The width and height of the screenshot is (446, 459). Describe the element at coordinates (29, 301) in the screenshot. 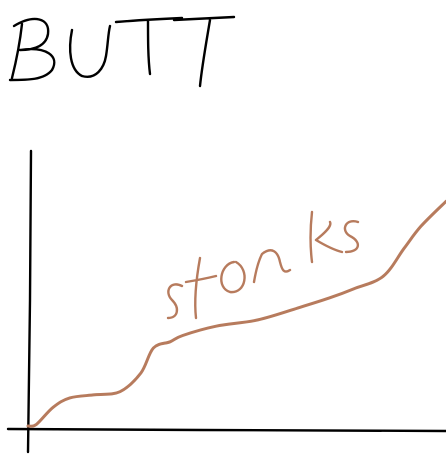

I see `y-axis` at that location.